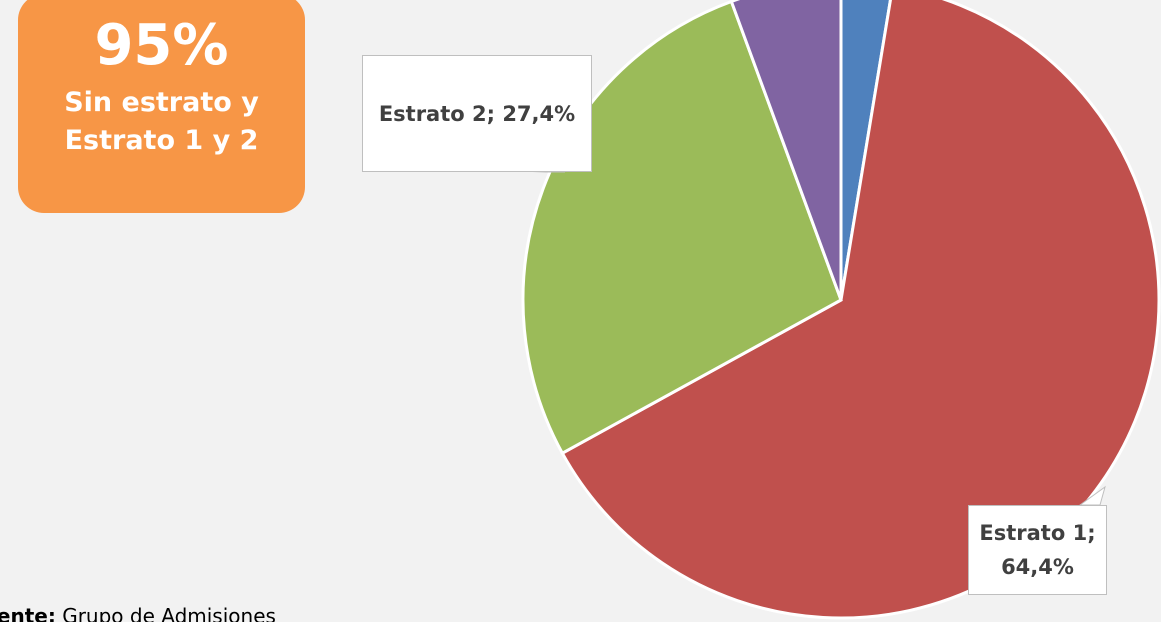 Image resolution: width=1161 pixels, height=622 pixels. What do you see at coordinates (477, 113) in the screenshot?
I see `data-label: Estrato 2; 27,4%` at bounding box center [477, 113].